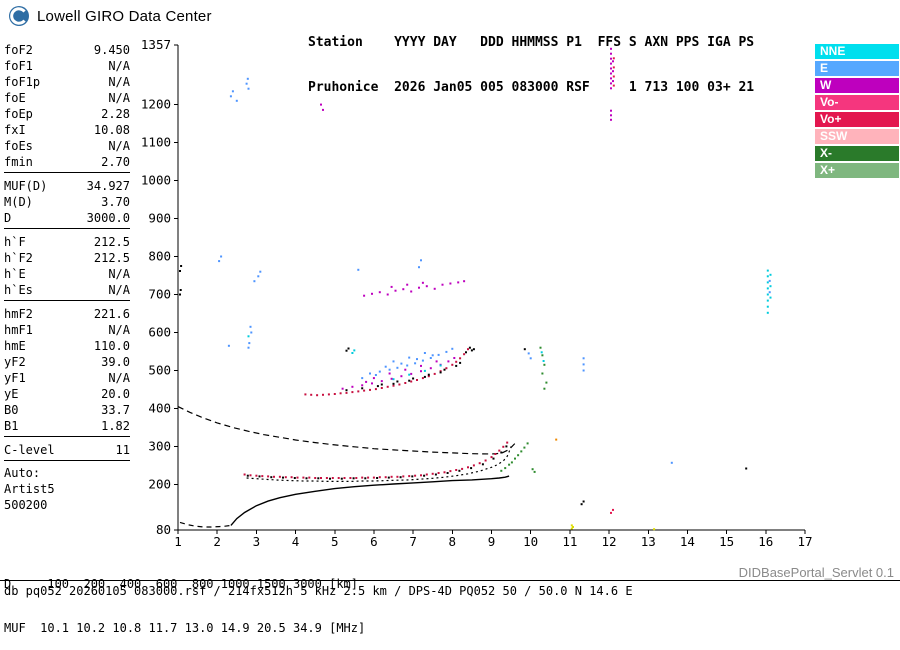 The height and width of the screenshot is (650, 900). Describe the element at coordinates (111, 50) in the screenshot. I see `param-value: 9.450` at that location.